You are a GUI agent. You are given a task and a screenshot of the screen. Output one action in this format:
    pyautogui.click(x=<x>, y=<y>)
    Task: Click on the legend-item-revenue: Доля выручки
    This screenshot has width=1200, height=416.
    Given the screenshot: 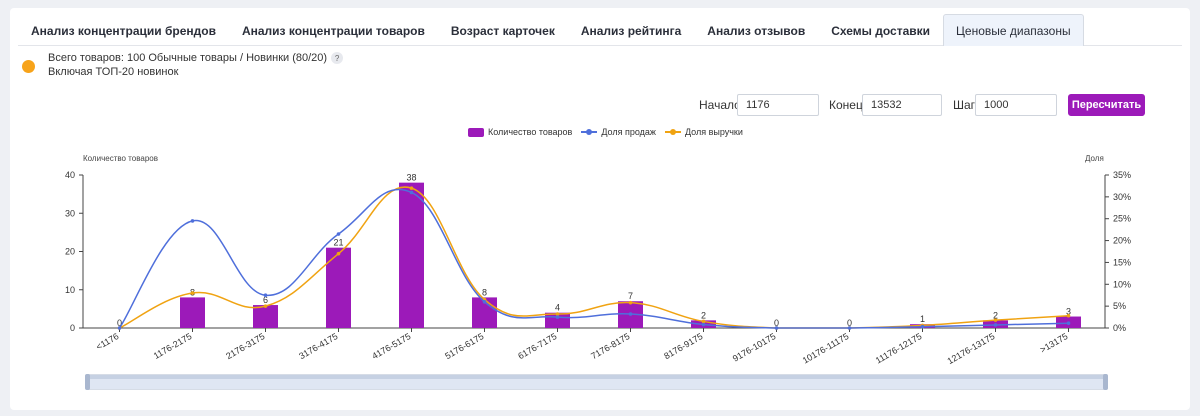 What is the action you would take?
    pyautogui.click(x=703, y=132)
    